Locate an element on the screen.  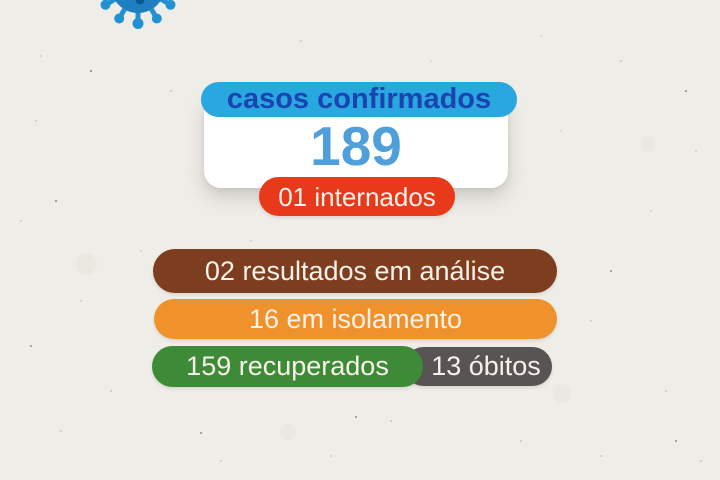
hospitalized-pill: 01 internados is located at coordinates (357, 196).